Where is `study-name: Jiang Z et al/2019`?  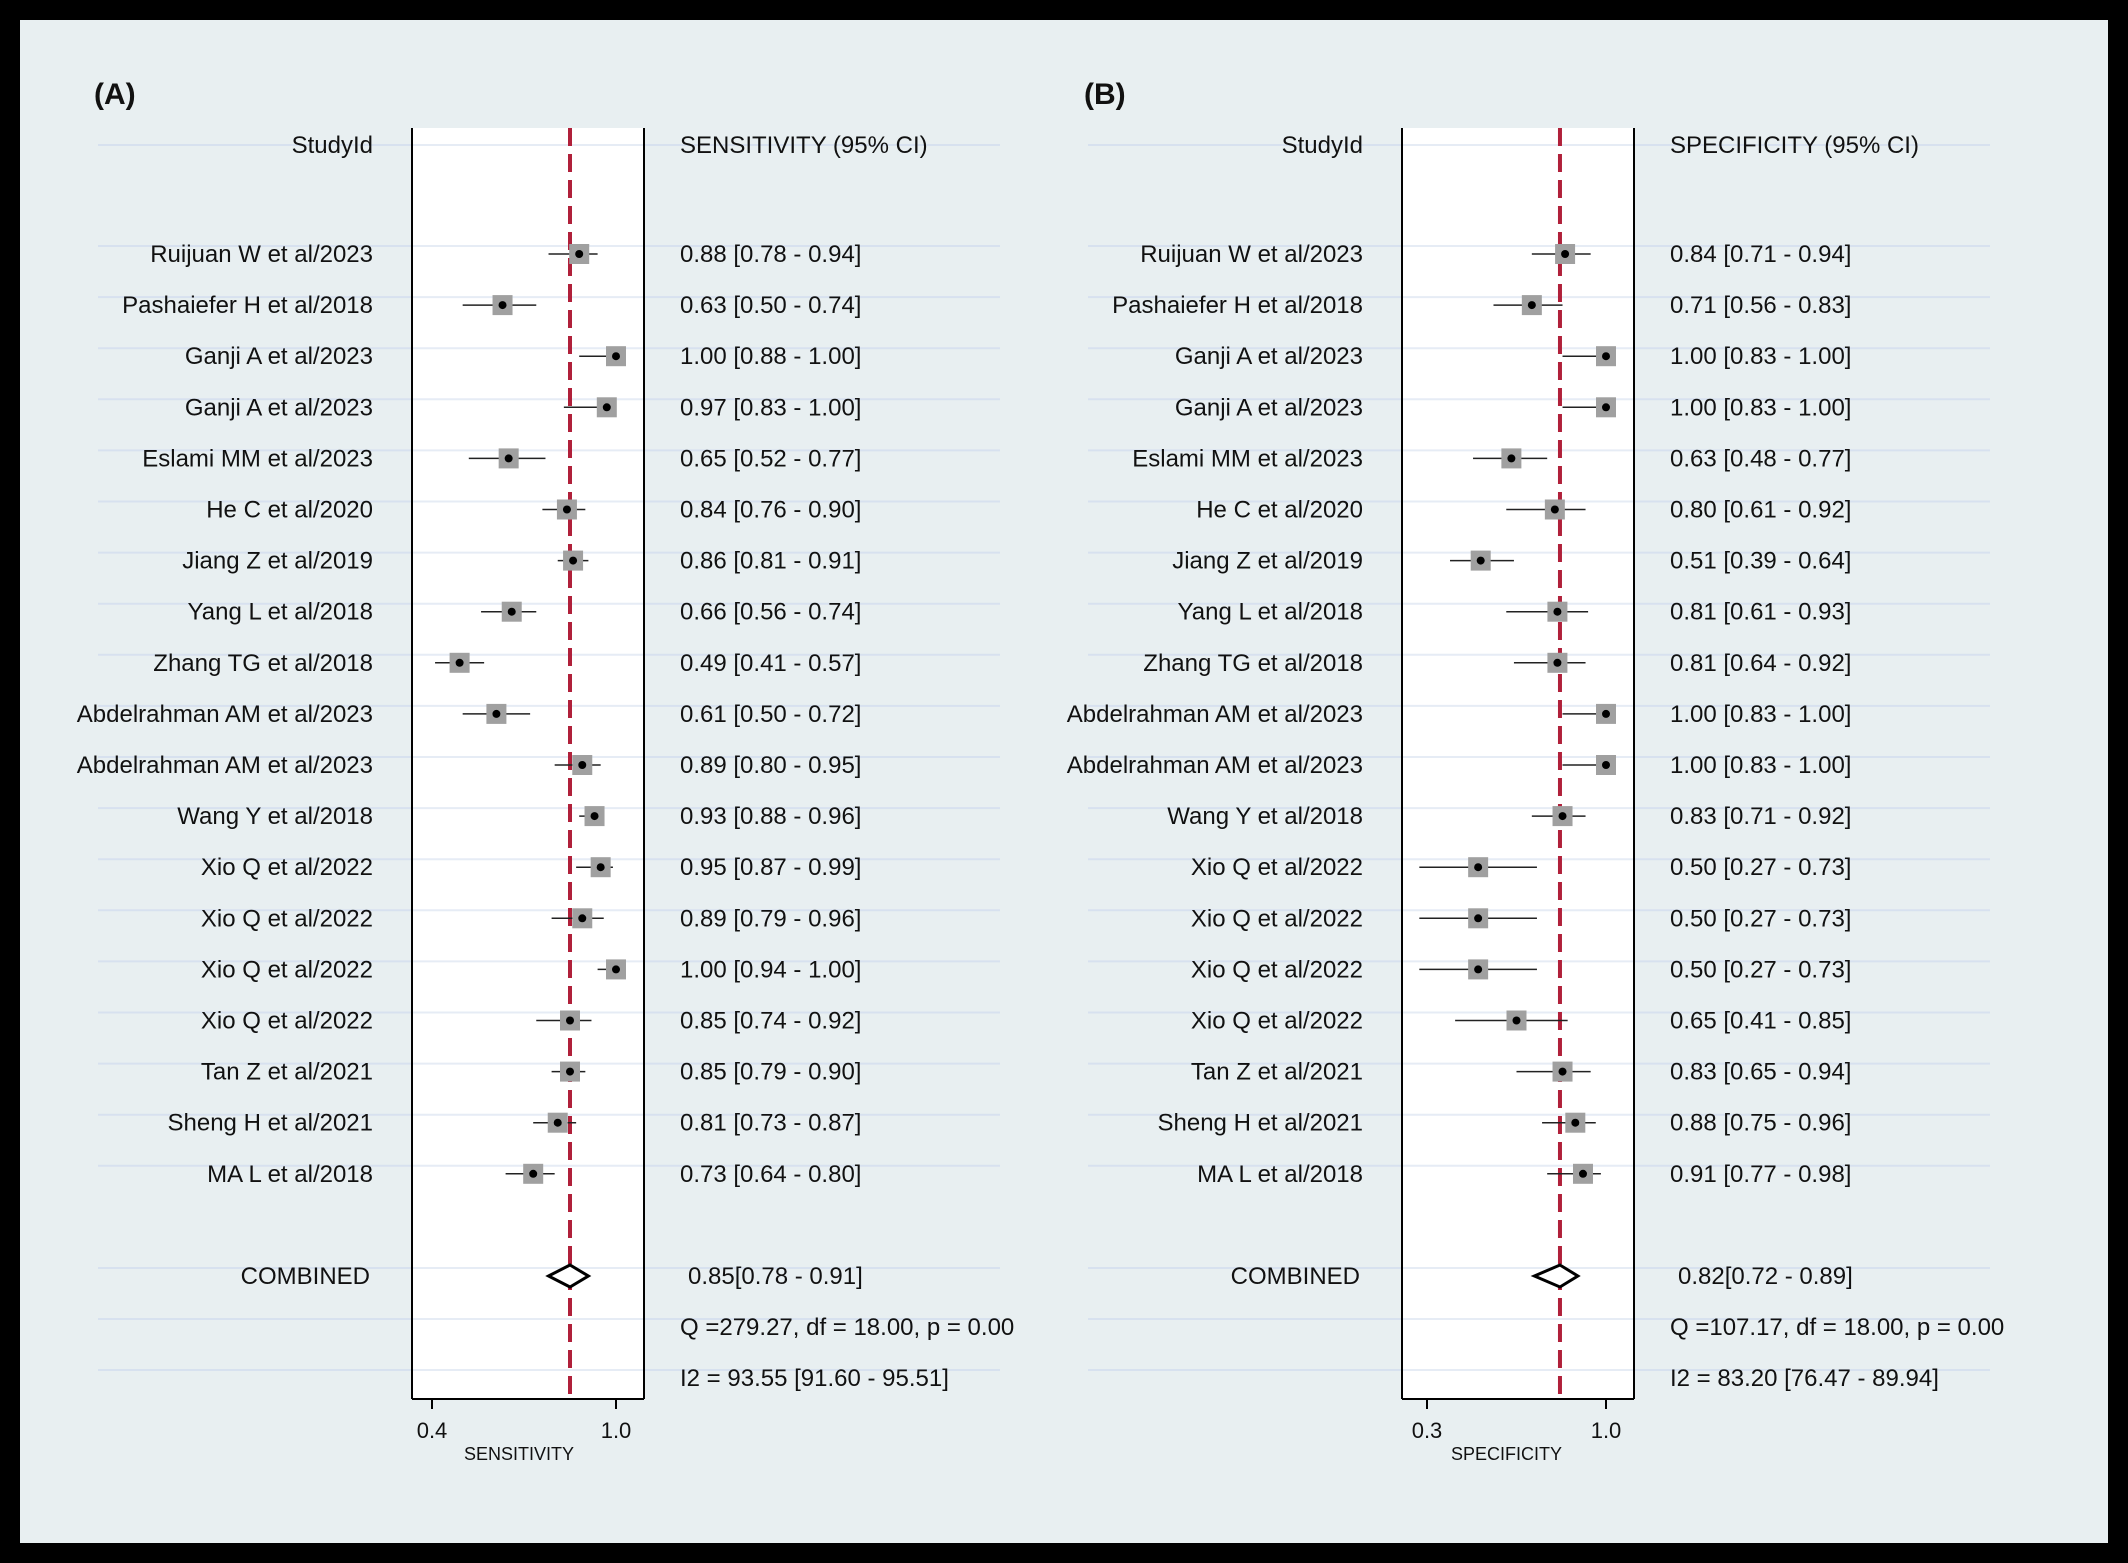 study-name: Jiang Z et al/2019 is located at coordinates (1267, 561).